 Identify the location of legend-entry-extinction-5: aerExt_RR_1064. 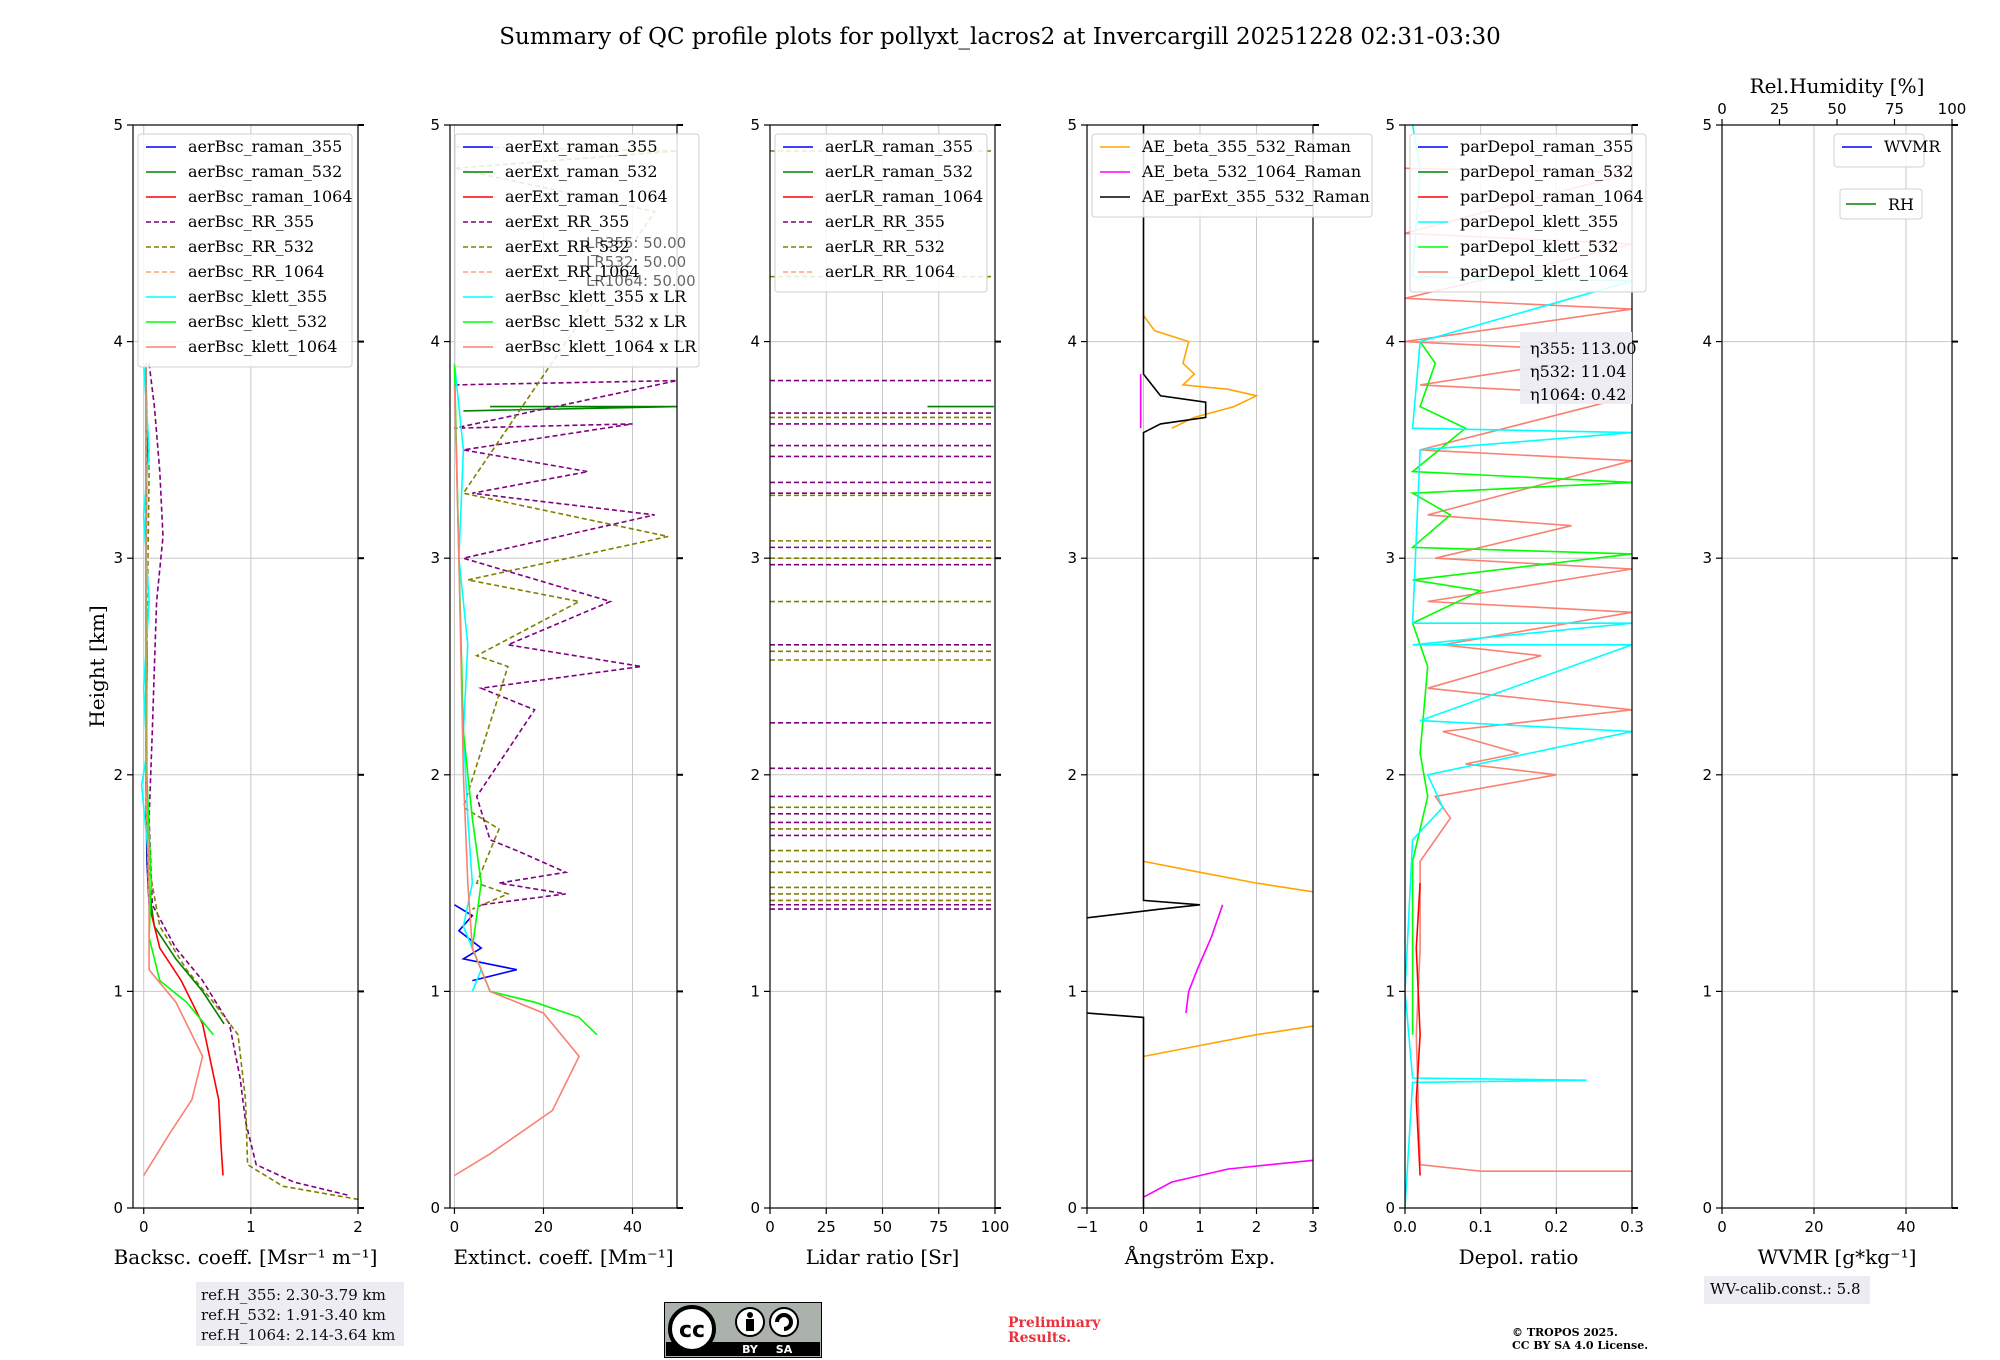
(572, 271).